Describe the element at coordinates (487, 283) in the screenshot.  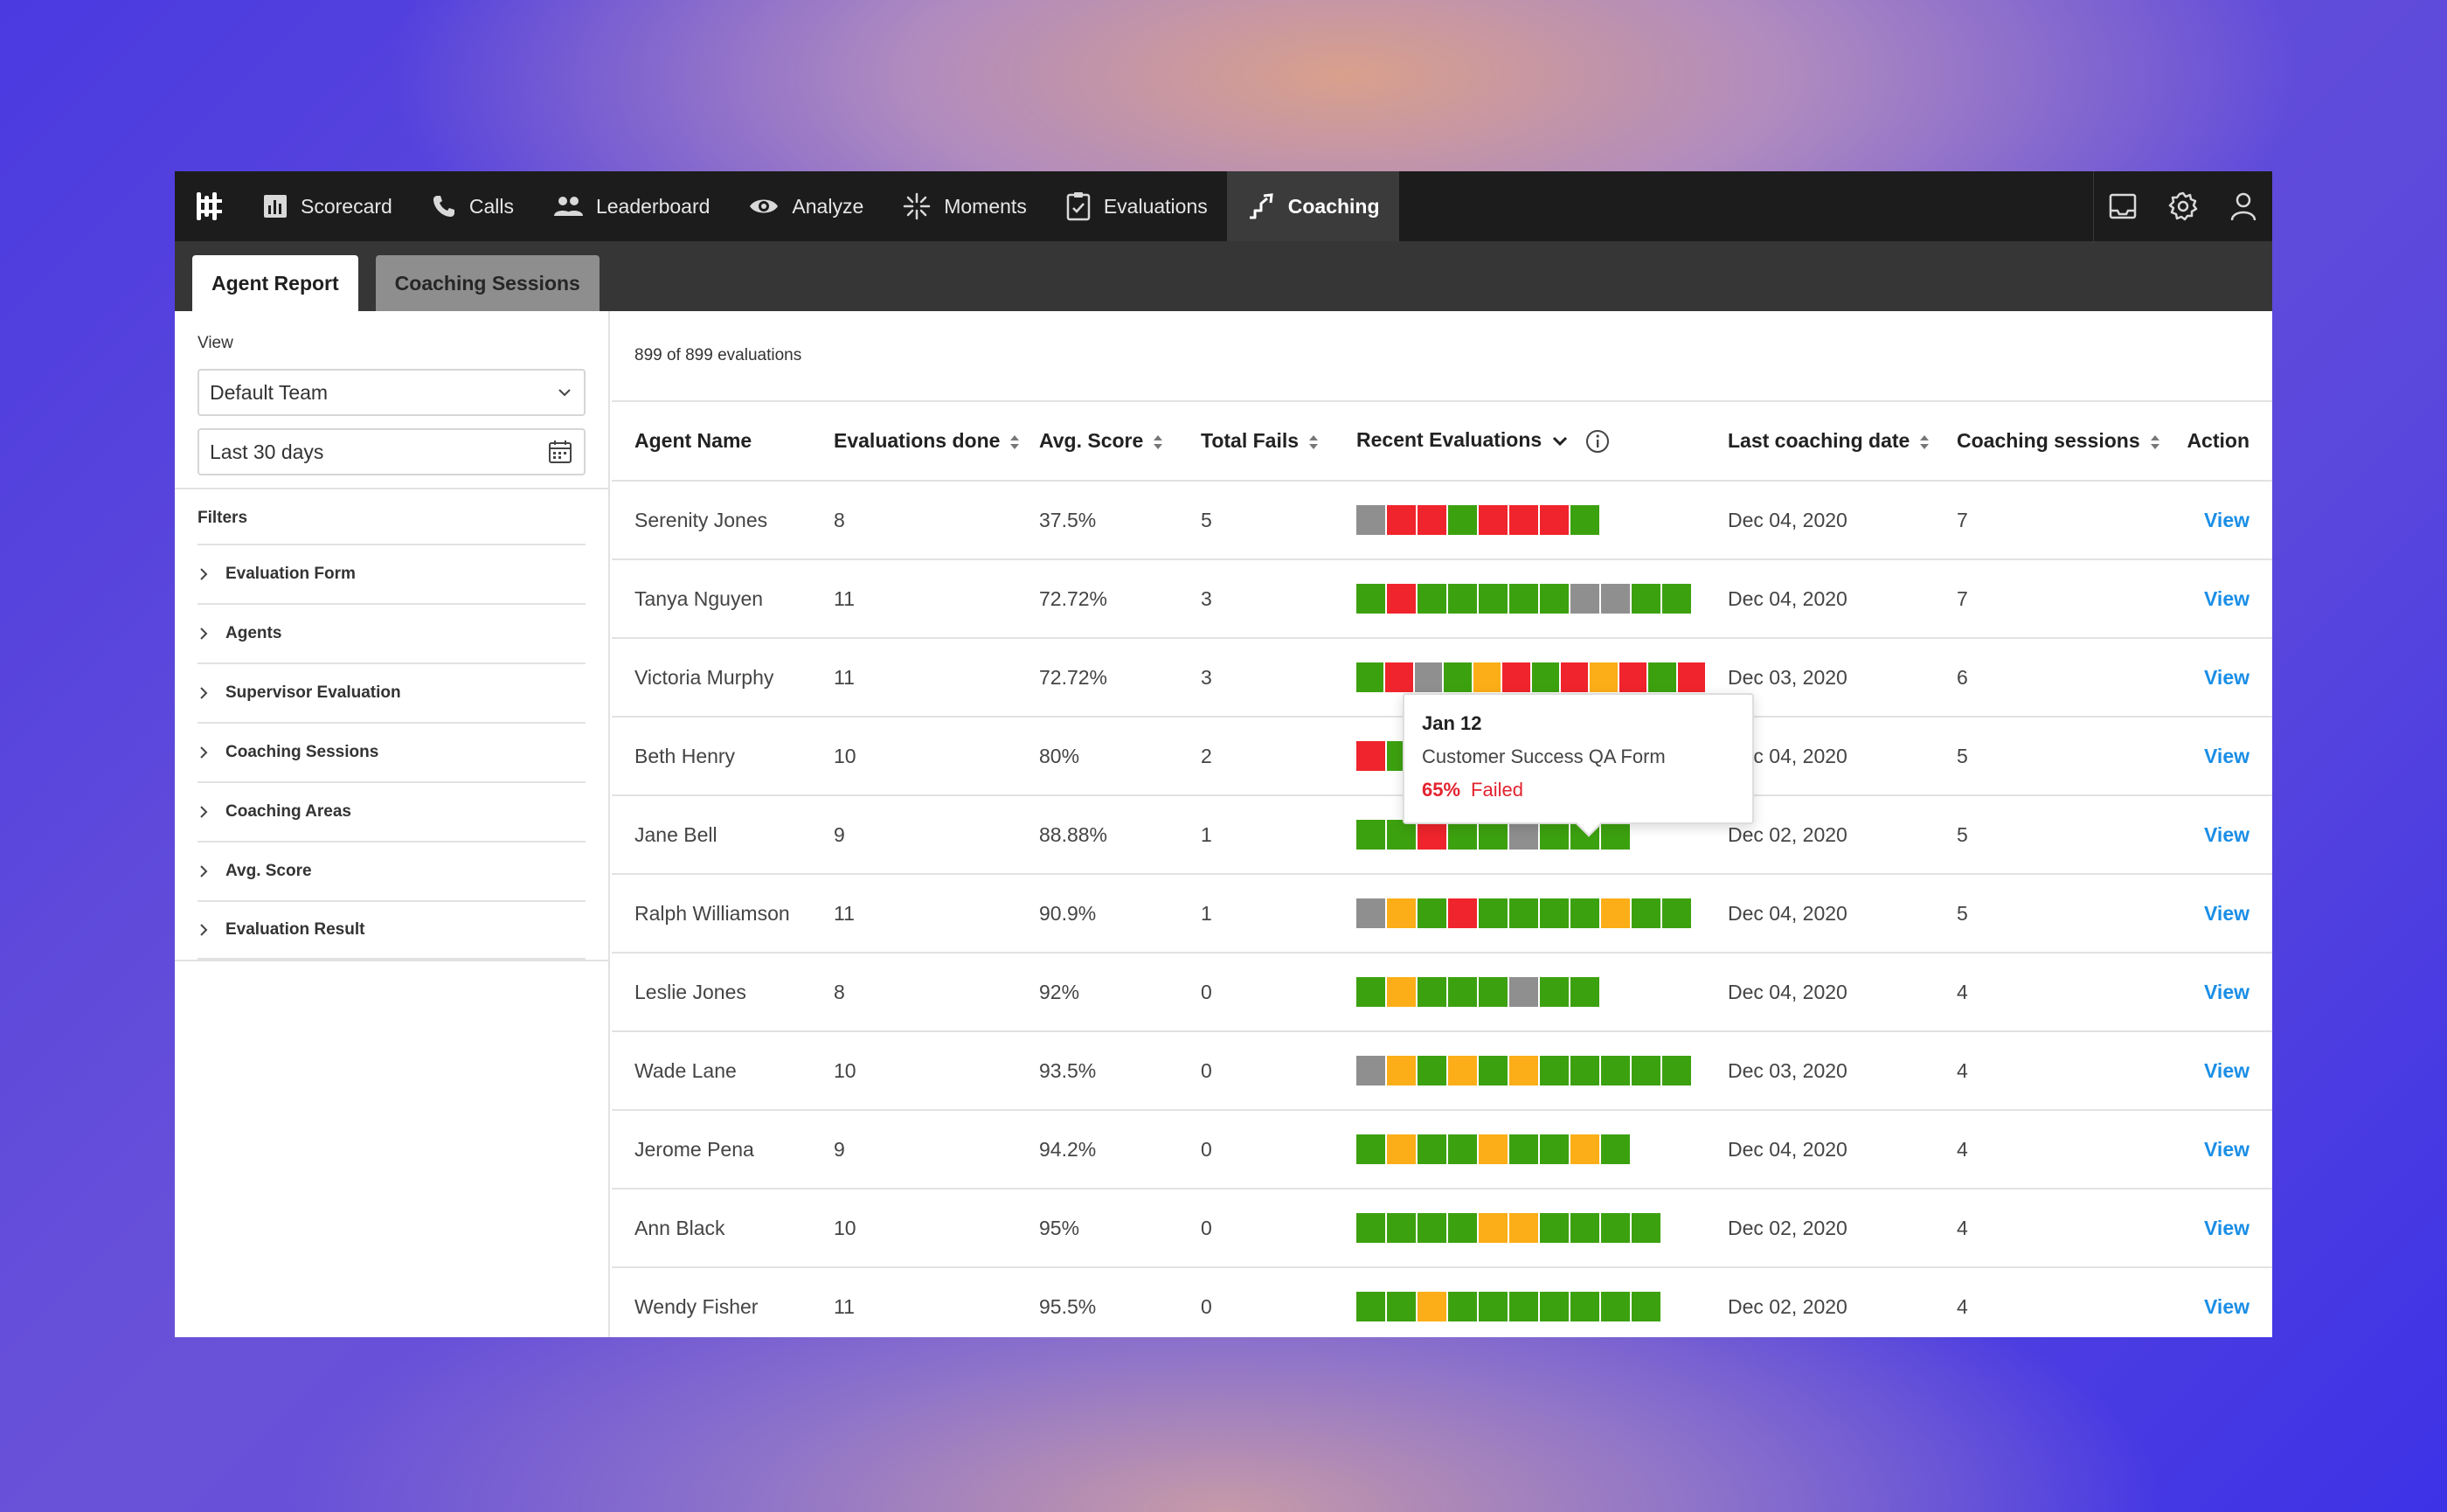
I see `tab-coaching-sessions: Coaching Sessions` at that location.